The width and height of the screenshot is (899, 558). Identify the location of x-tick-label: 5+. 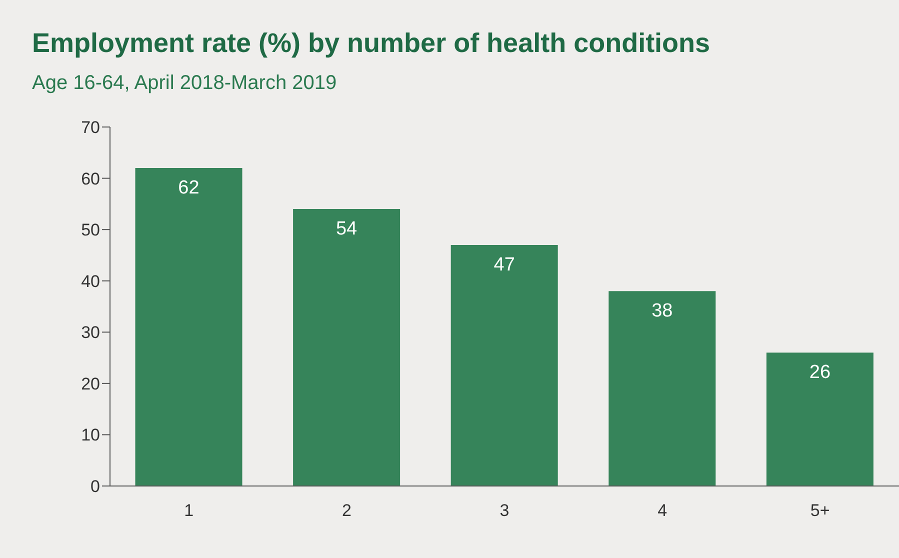
(820, 510).